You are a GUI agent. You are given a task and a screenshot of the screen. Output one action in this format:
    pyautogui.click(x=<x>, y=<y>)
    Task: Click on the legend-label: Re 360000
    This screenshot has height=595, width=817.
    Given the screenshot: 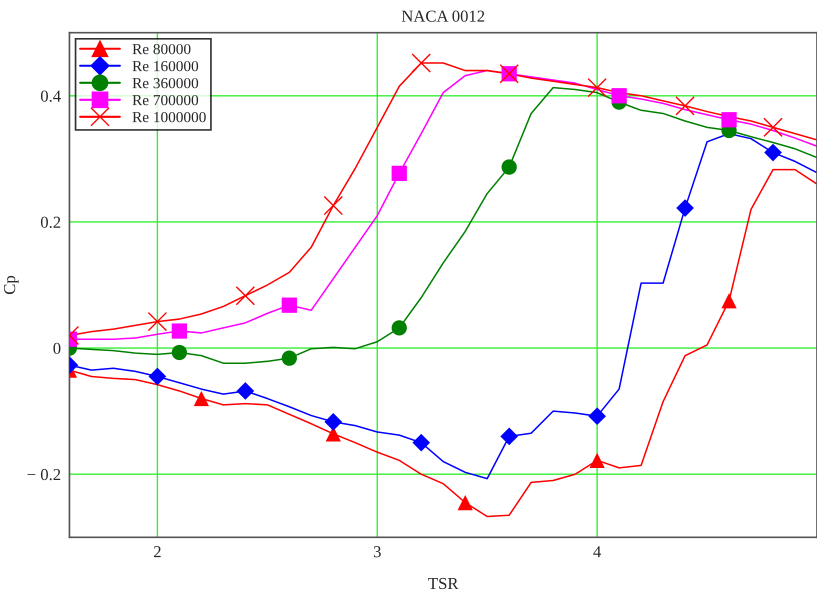 What is the action you would take?
    pyautogui.click(x=165, y=83)
    